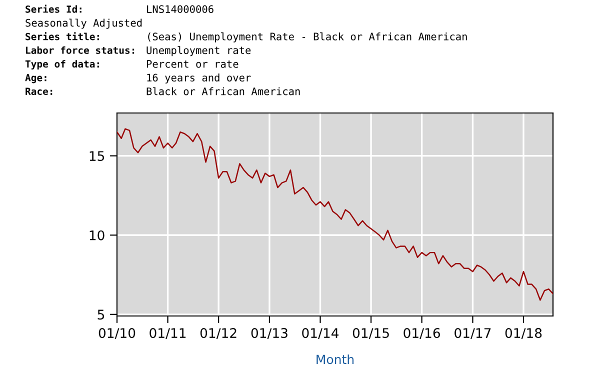  Describe the element at coordinates (218, 334) in the screenshot. I see `x-tick-label: 01/12` at that location.